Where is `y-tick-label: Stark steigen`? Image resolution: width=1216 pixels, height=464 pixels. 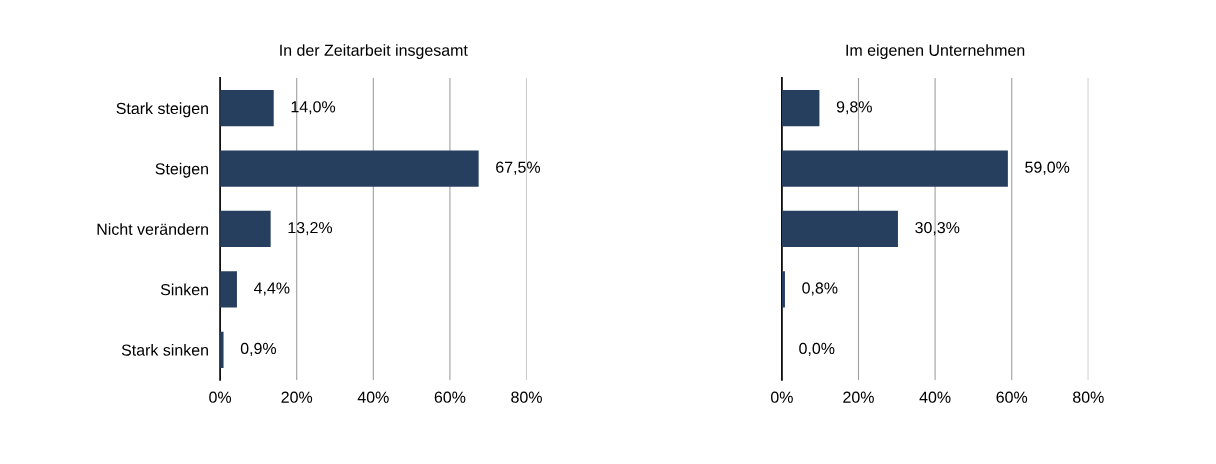
y-tick-label: Stark steigen is located at coordinates (162, 110).